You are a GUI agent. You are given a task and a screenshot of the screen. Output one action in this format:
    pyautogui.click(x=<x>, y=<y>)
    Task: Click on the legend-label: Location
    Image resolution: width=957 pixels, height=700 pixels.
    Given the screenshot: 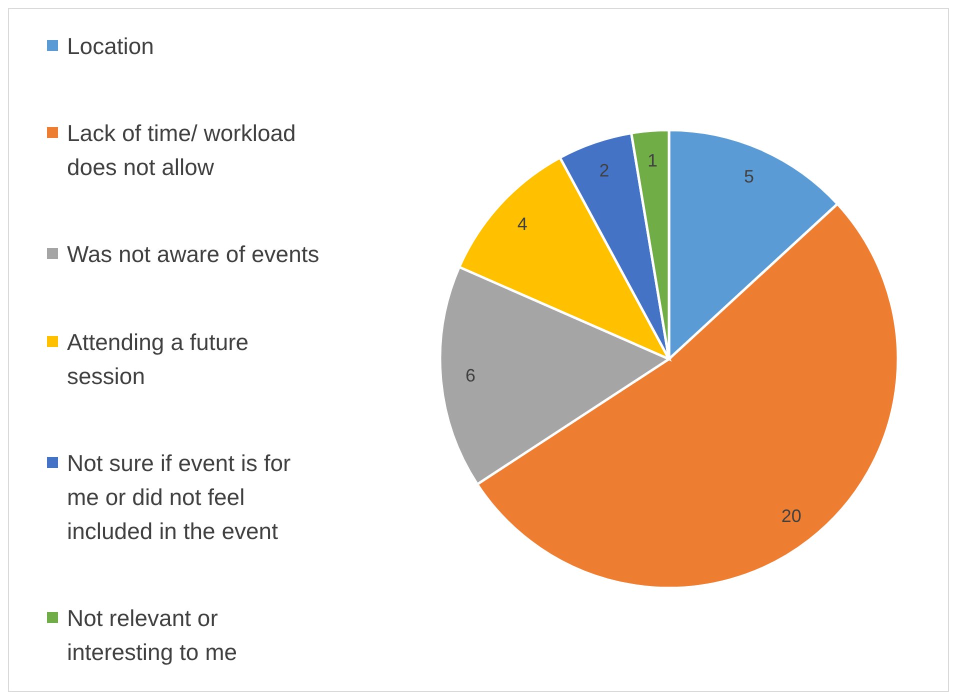 What is the action you would take?
    pyautogui.click(x=110, y=46)
    